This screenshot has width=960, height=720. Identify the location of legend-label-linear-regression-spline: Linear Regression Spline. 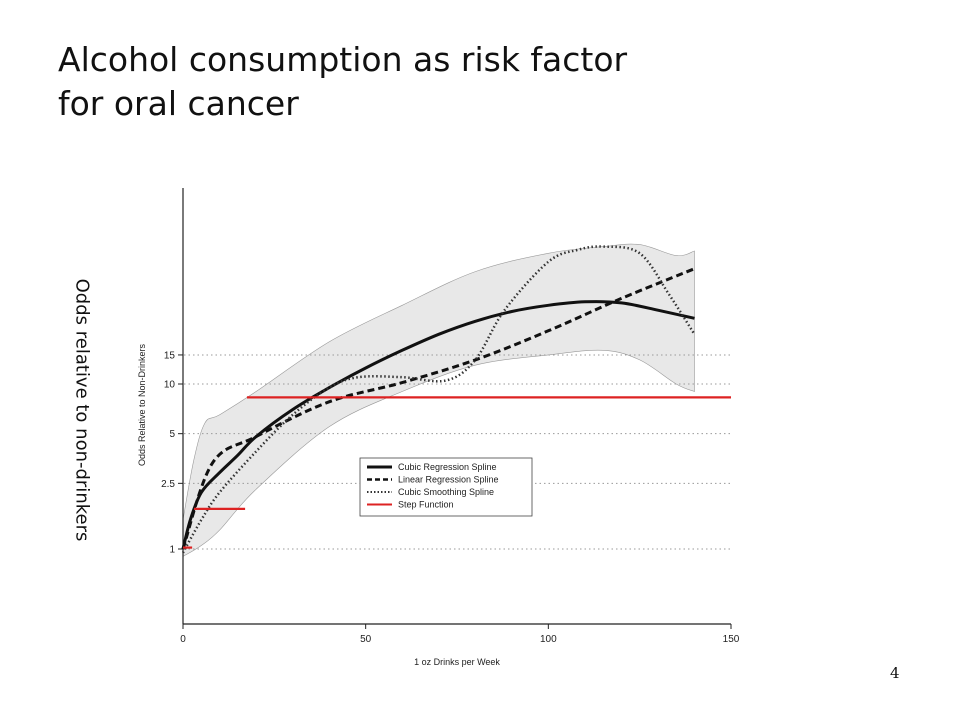
(448, 480).